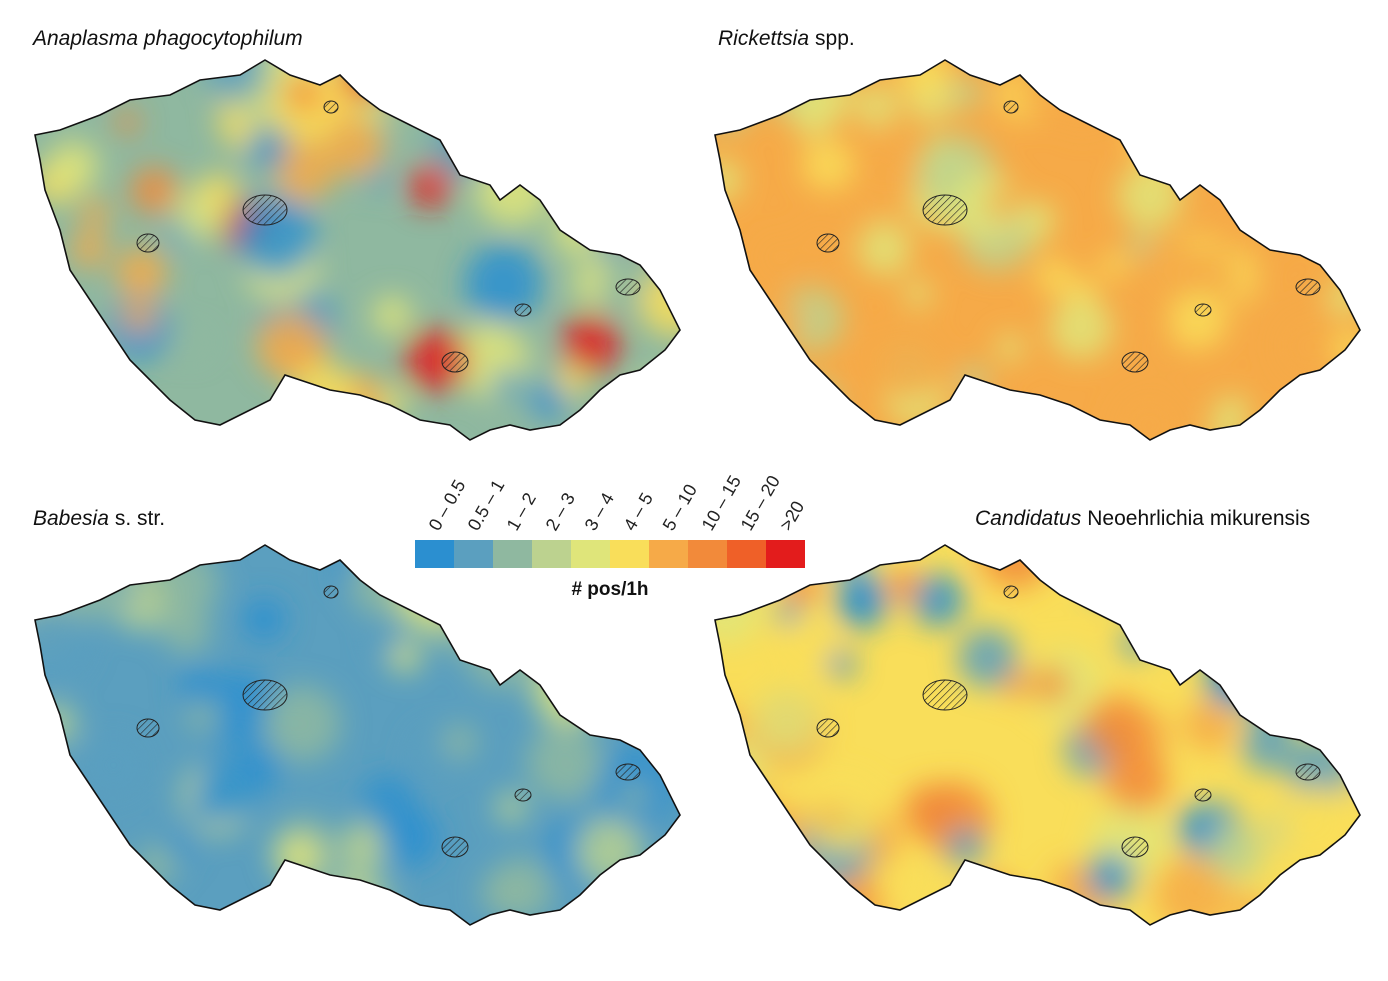 The width and height of the screenshot is (1388, 981). What do you see at coordinates (638, 511) in the screenshot?
I see `legend-bin-label: 4 – 5` at bounding box center [638, 511].